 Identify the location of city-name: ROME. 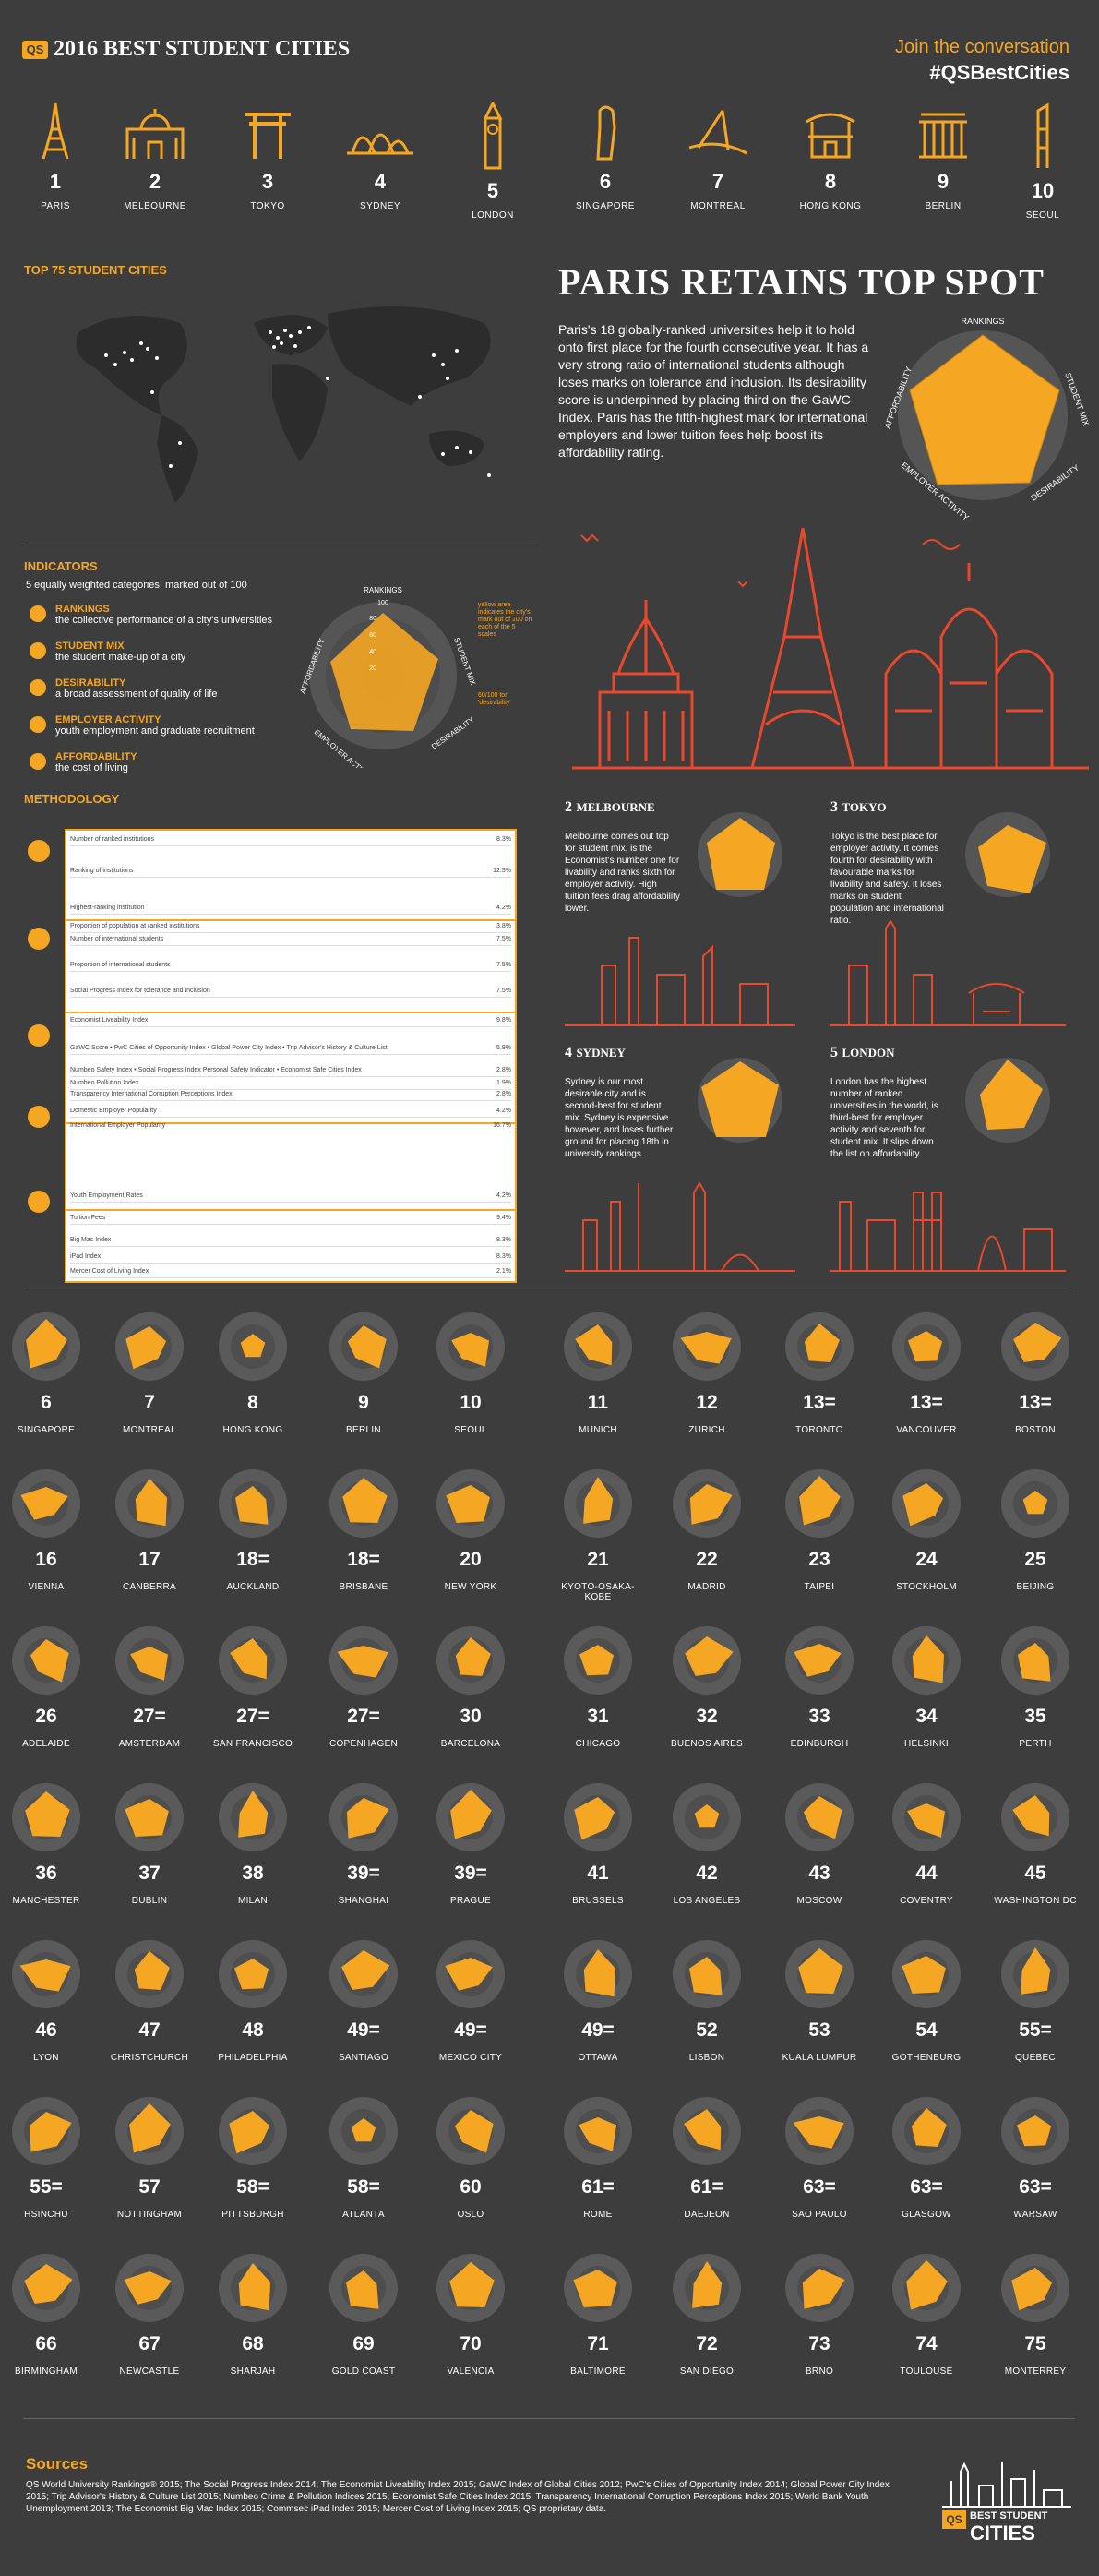
(598, 2215).